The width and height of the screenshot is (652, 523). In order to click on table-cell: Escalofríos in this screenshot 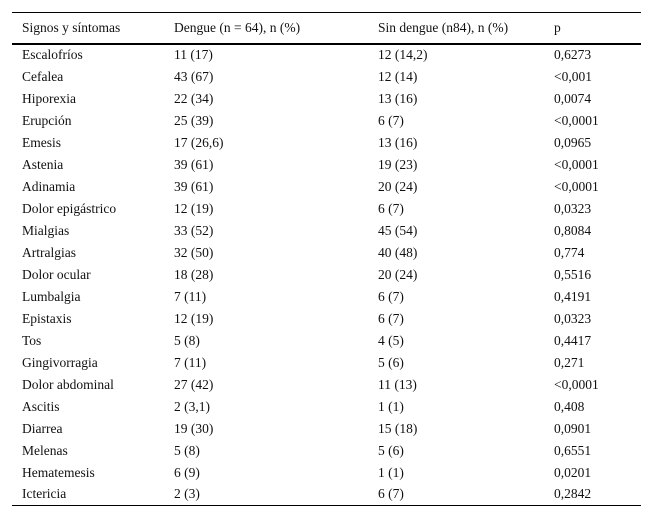, I will do `click(52, 54)`.